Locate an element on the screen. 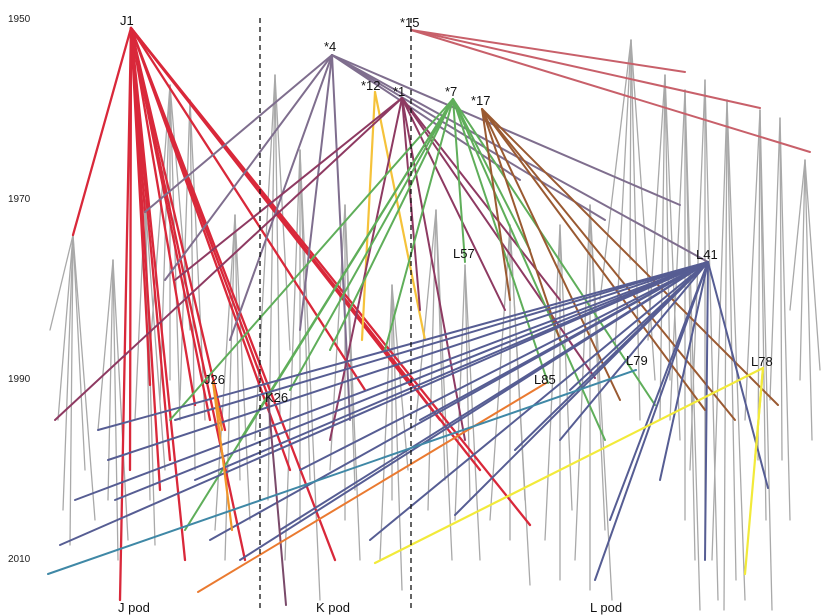 This screenshot has width=825, height=616. descendant-line-l85 is located at coordinates (372, 487).